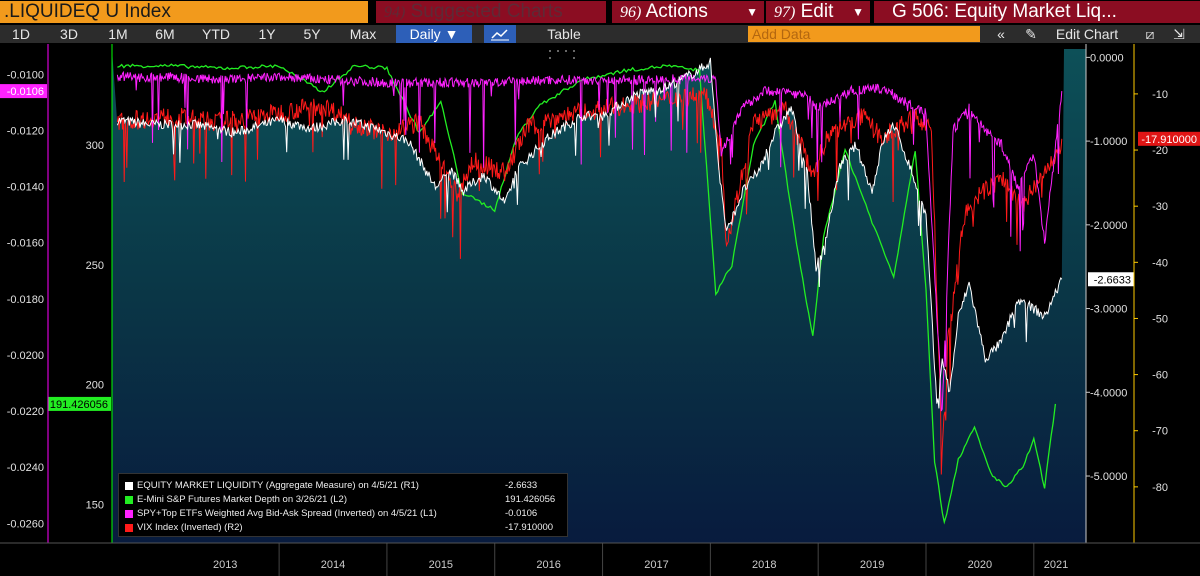  Describe the element at coordinates (425, 34) in the screenshot. I see `frequency-value: Daily` at that location.